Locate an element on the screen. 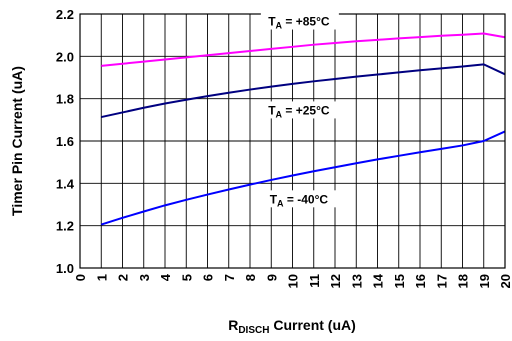 The height and width of the screenshot is (341, 512). series-annotation: TA = +85°C is located at coordinates (299, 21).